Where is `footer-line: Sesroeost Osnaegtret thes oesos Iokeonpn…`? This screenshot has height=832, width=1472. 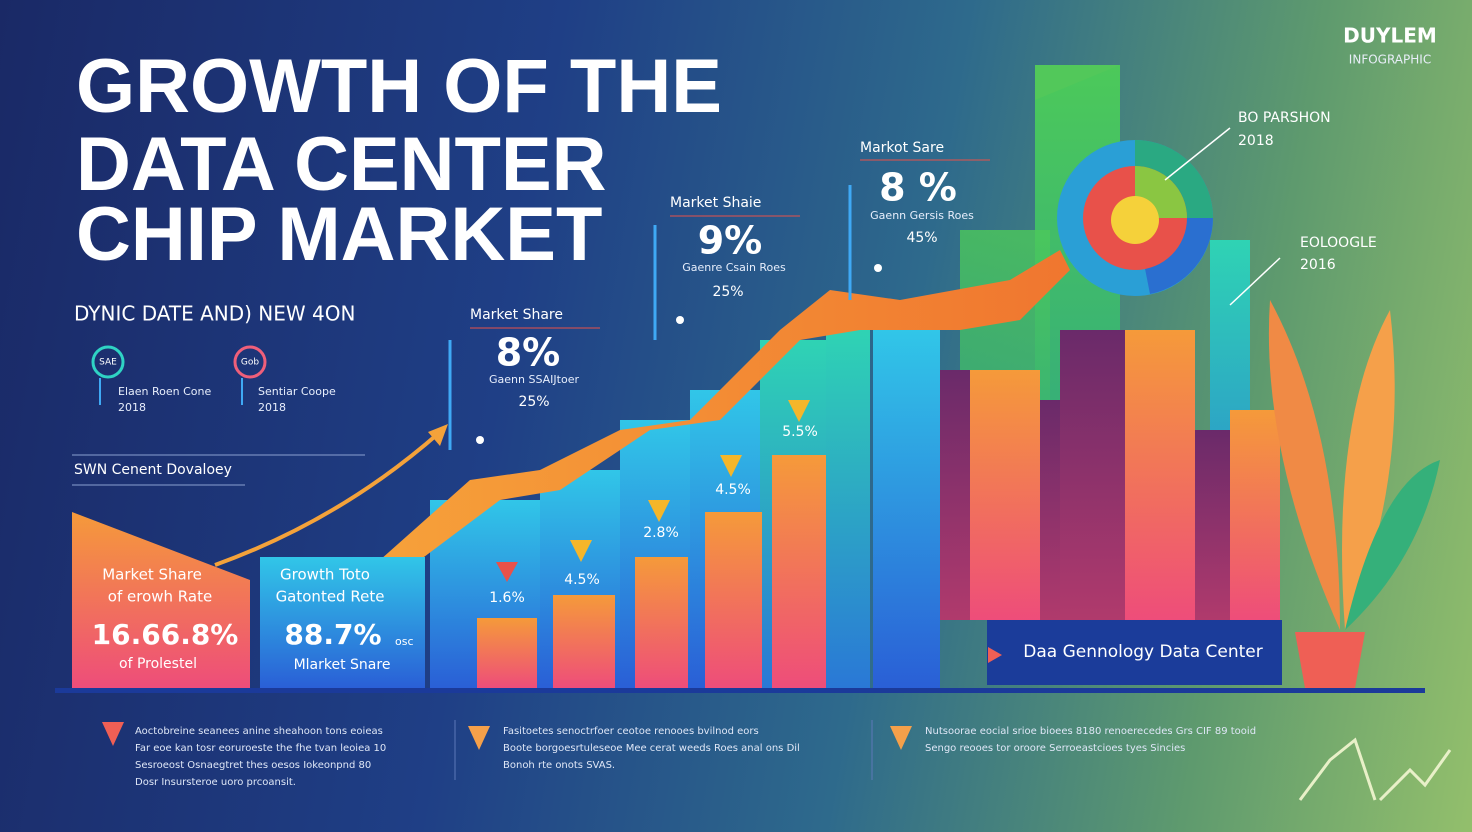 footer-line: Sesroeost Osnaegtret thes oesos Iokeonpn… is located at coordinates (253, 765).